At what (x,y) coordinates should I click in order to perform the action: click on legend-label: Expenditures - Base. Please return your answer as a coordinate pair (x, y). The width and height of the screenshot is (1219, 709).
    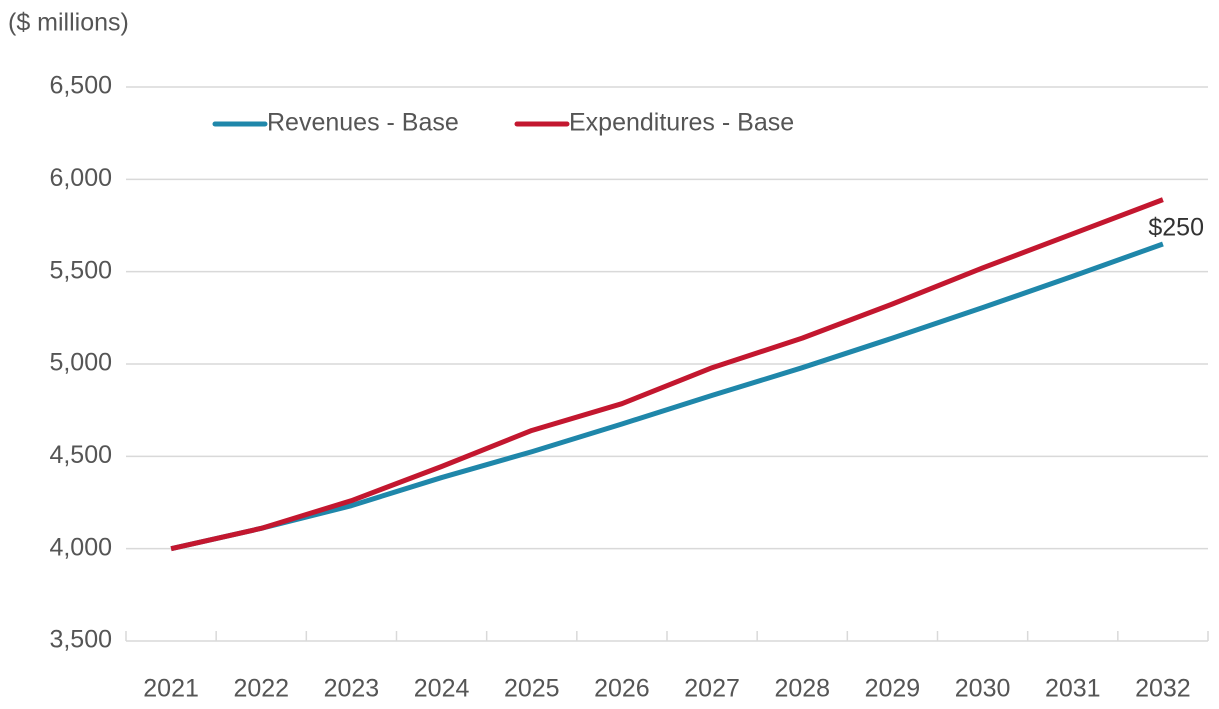
    Looking at the image, I should click on (681, 123).